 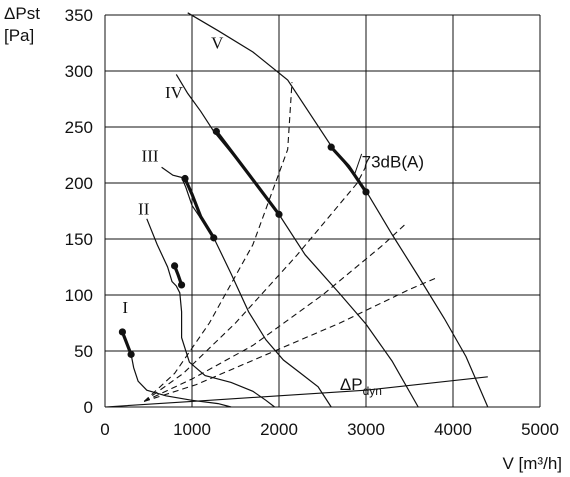 What do you see at coordinates (540, 429) in the screenshot?
I see `x-tick-label-5: 5000` at bounding box center [540, 429].